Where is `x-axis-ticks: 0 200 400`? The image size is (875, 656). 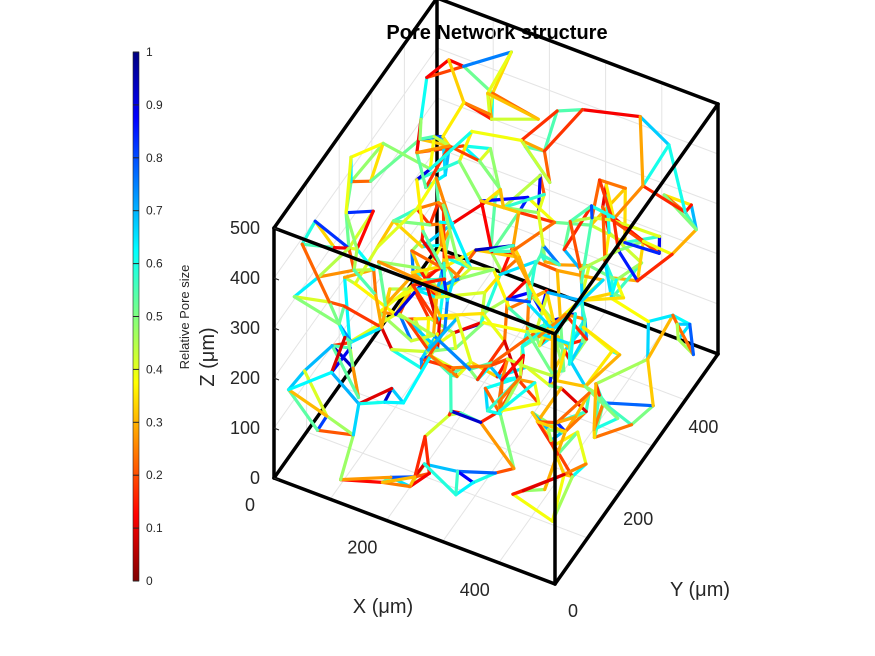 x-axis-ticks: 0 200 400 is located at coordinates (367, 547).